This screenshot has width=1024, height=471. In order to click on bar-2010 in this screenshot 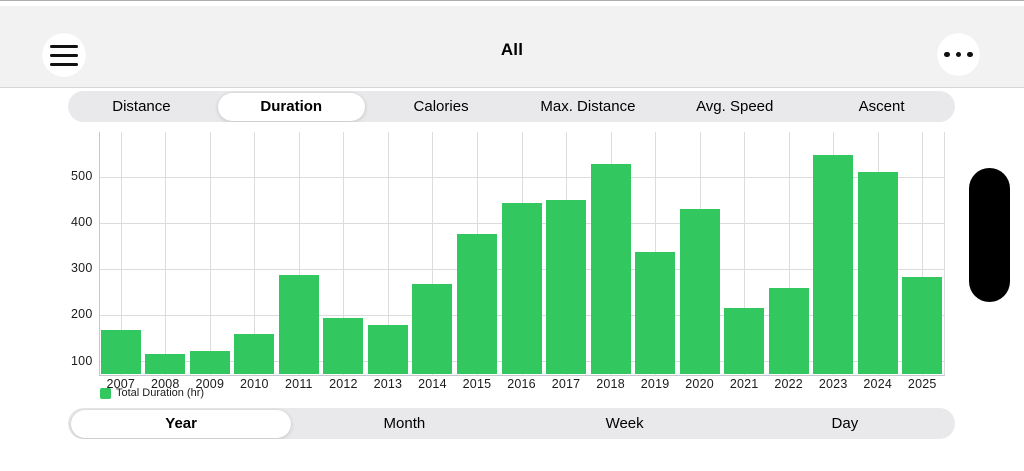, I will do `click(254, 354)`.